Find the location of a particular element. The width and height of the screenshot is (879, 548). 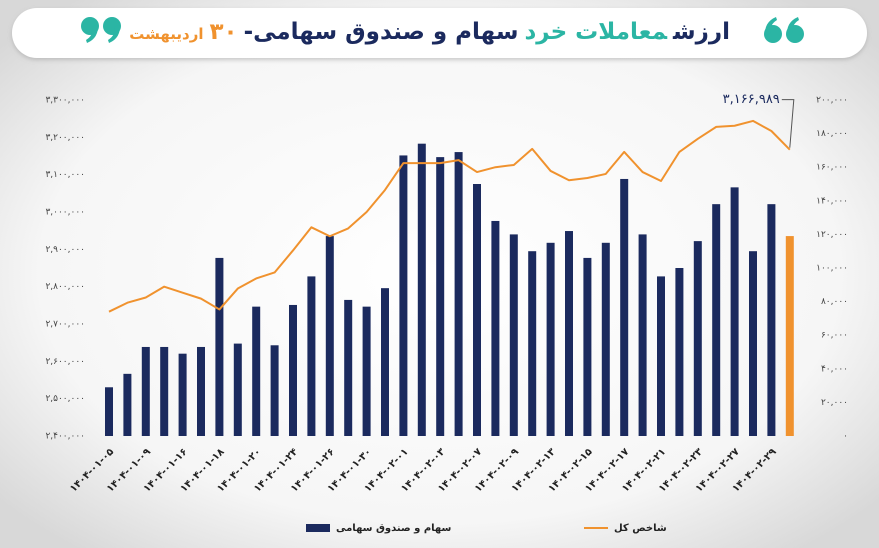

legend-label: شاخص کل is located at coordinates (640, 528).